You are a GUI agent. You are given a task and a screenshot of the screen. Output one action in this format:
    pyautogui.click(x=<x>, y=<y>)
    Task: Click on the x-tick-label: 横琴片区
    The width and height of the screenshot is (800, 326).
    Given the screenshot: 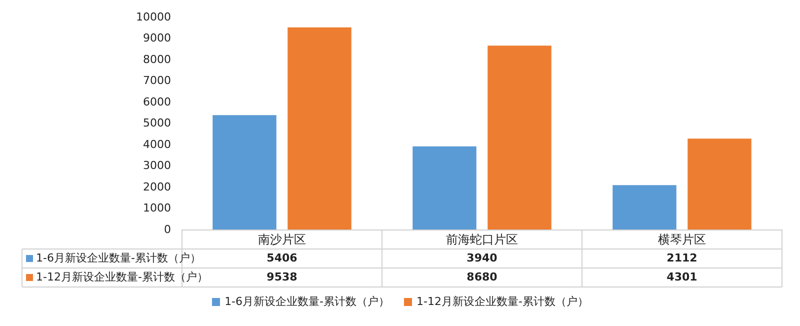 What is the action you would take?
    pyautogui.click(x=682, y=239)
    